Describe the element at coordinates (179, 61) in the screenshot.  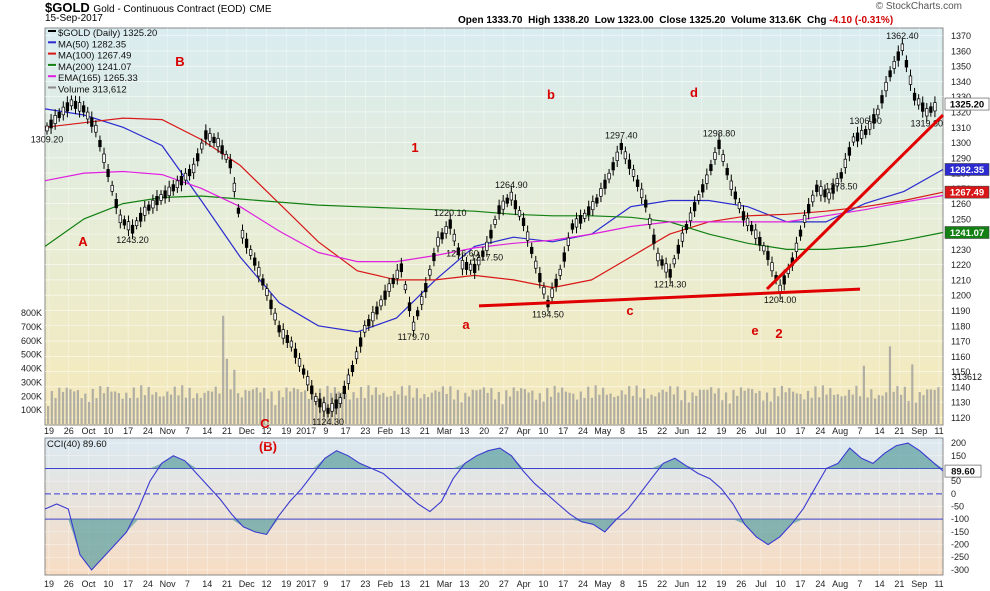
I see `wave-label: B` at that location.